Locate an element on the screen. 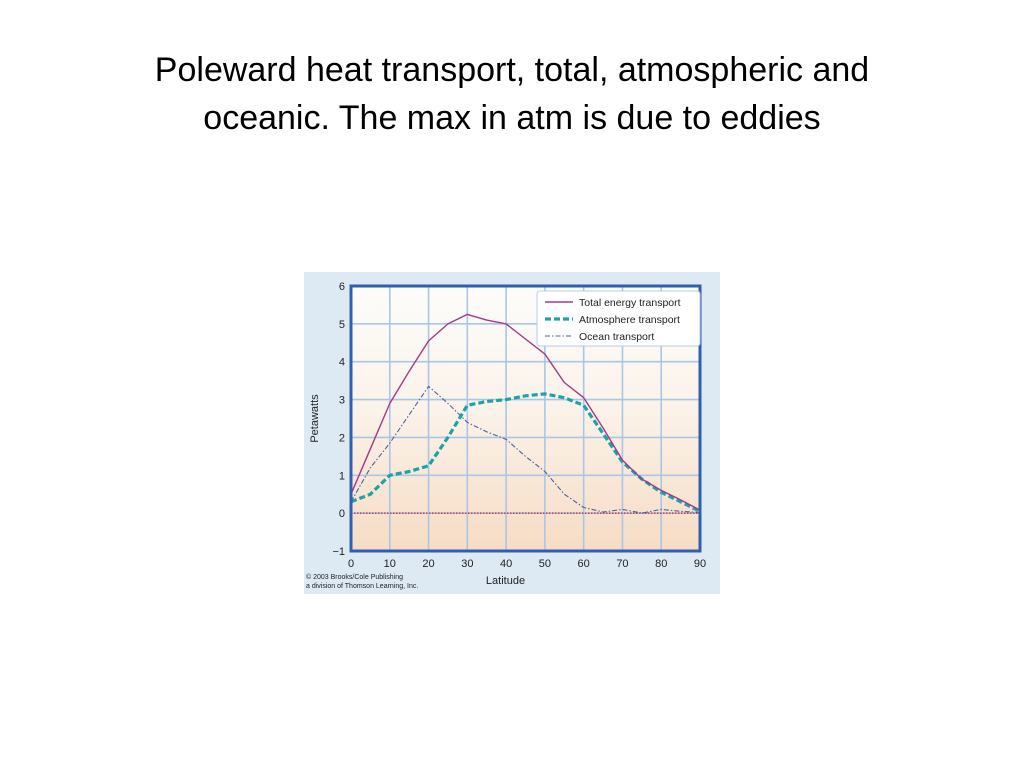 The width and height of the screenshot is (1024, 768). x-tick-label: 10 is located at coordinates (390, 564).